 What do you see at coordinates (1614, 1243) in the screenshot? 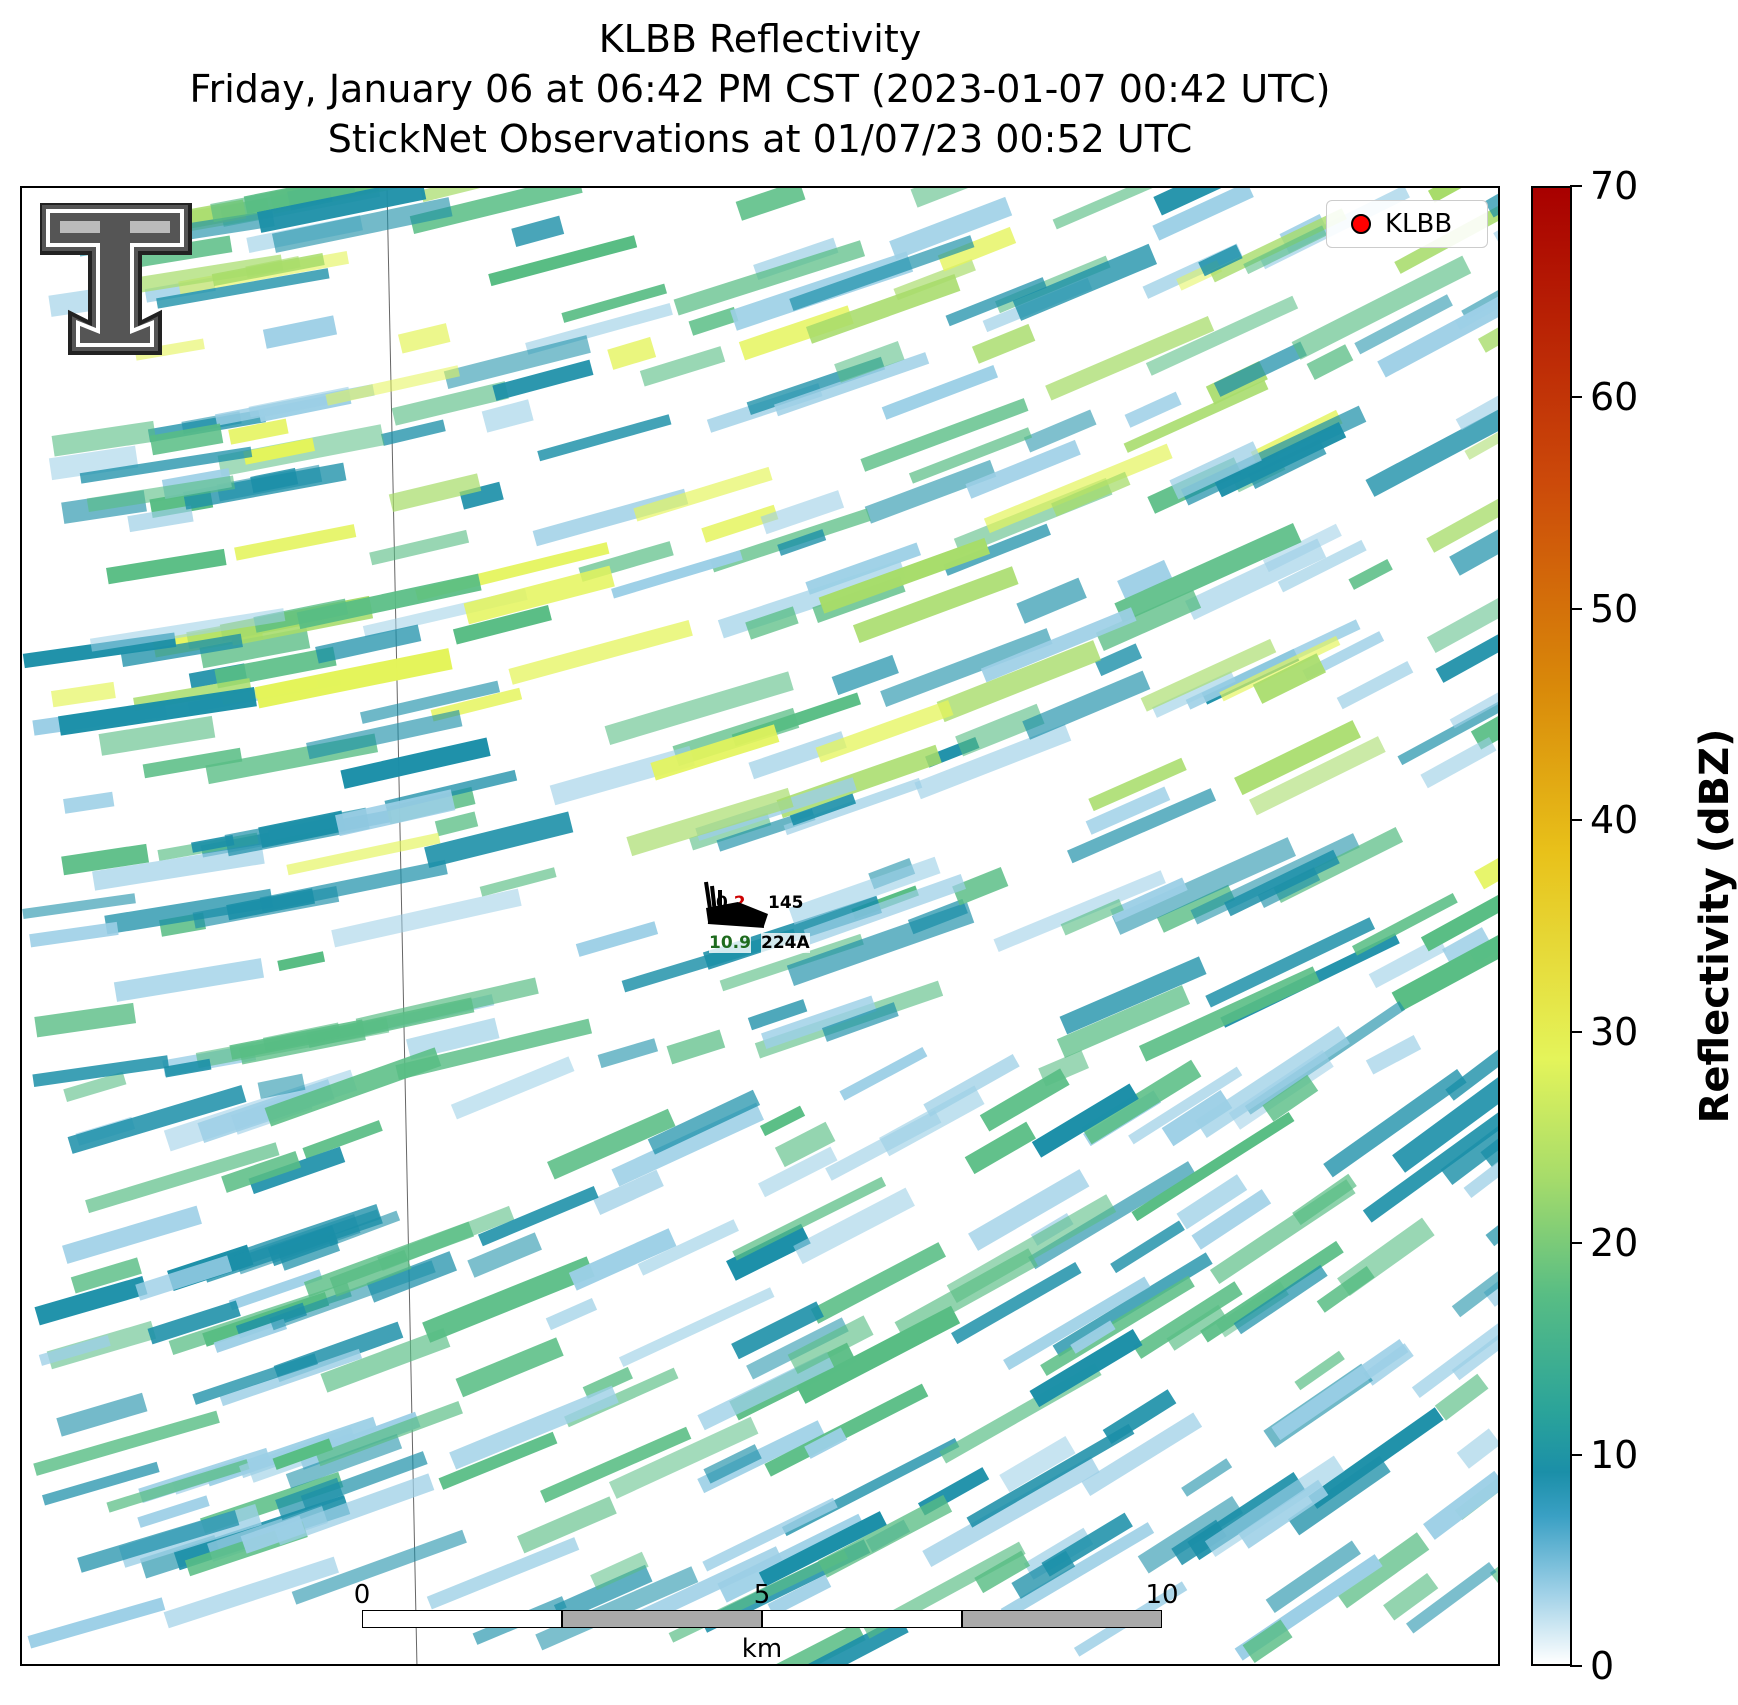
I see `colorbar-tick-label: 20` at bounding box center [1614, 1243].